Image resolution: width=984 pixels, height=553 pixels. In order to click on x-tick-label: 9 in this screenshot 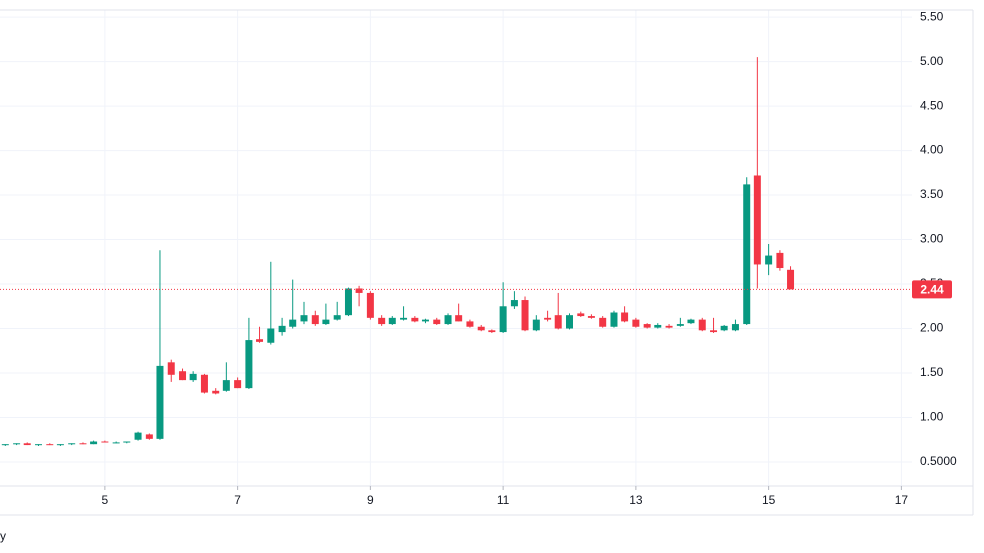, I will do `click(370, 500)`.